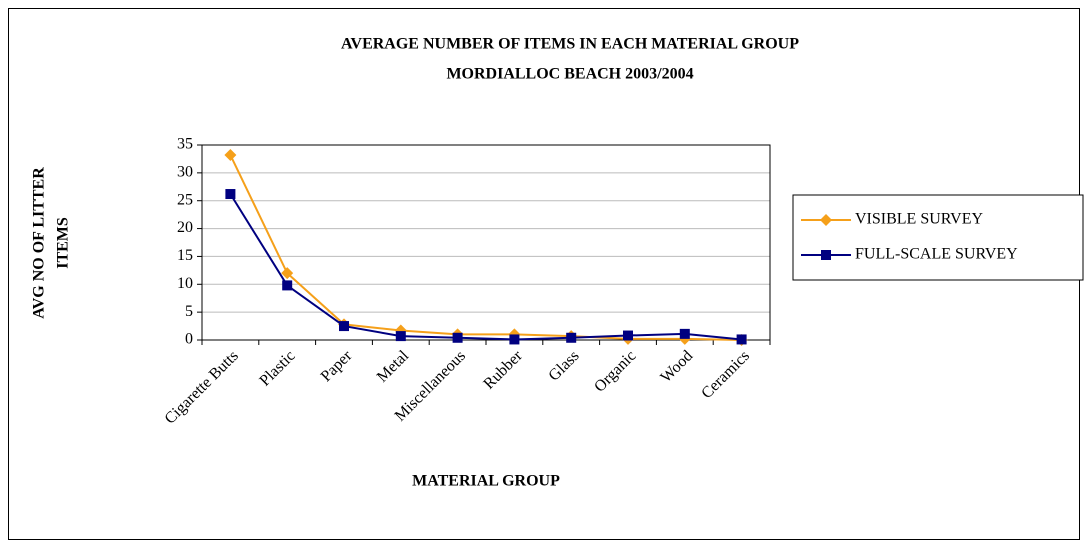 The height and width of the screenshot is (550, 1088). Describe the element at coordinates (485, 267) in the screenshot. I see `series-line` at that location.